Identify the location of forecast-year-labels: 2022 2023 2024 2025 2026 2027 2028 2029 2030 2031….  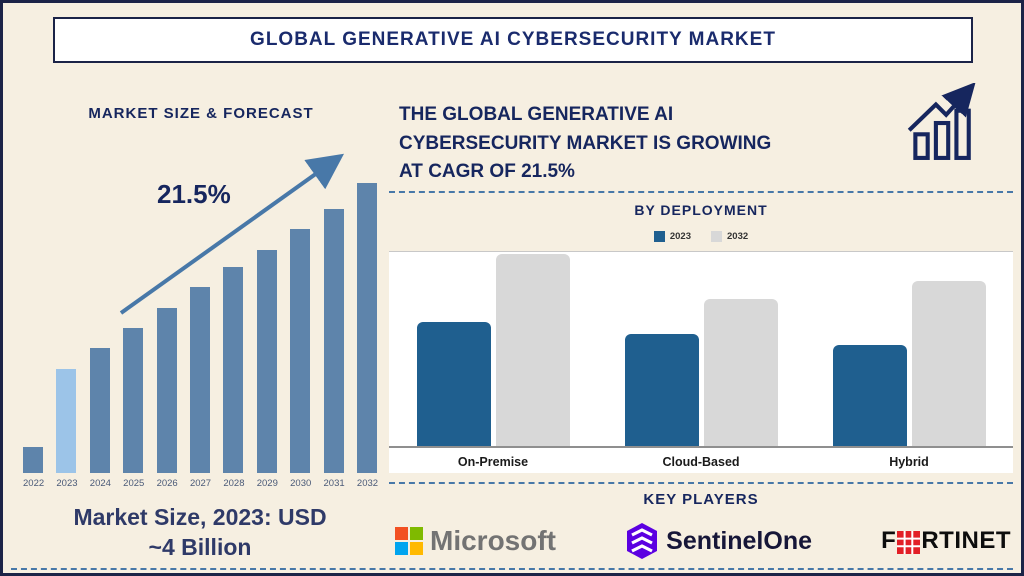
(201, 483).